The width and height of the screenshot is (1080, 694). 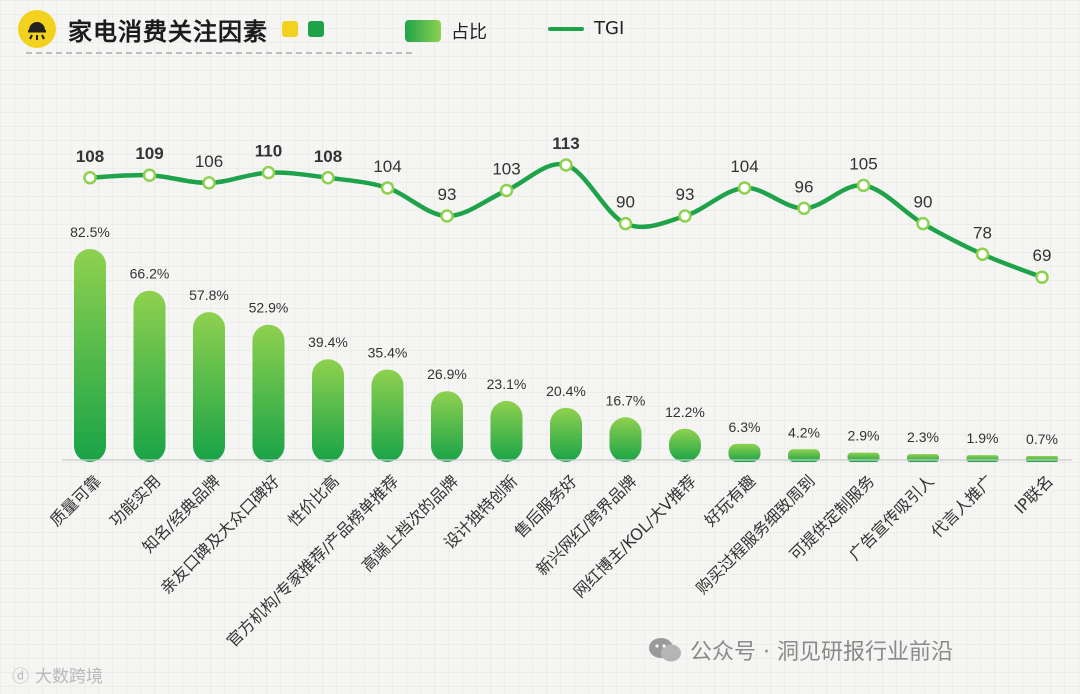 I want to click on bar-value-label-15: 1.9%, so click(x=983, y=438).